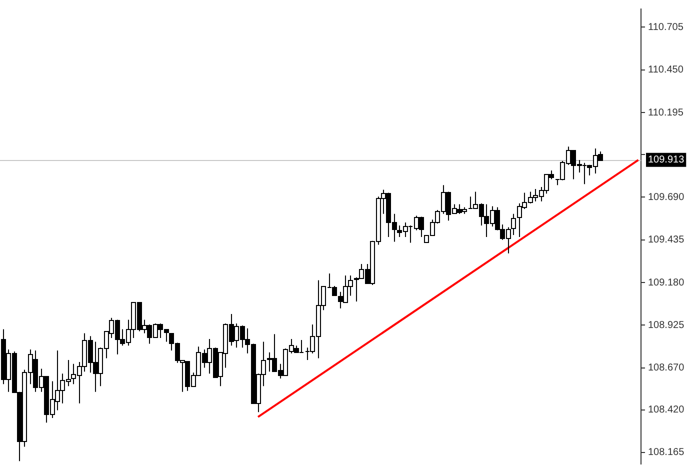 This screenshot has width=690, height=473. What do you see at coordinates (666, 325) in the screenshot?
I see `y-tick-label: 108.925` at bounding box center [666, 325].